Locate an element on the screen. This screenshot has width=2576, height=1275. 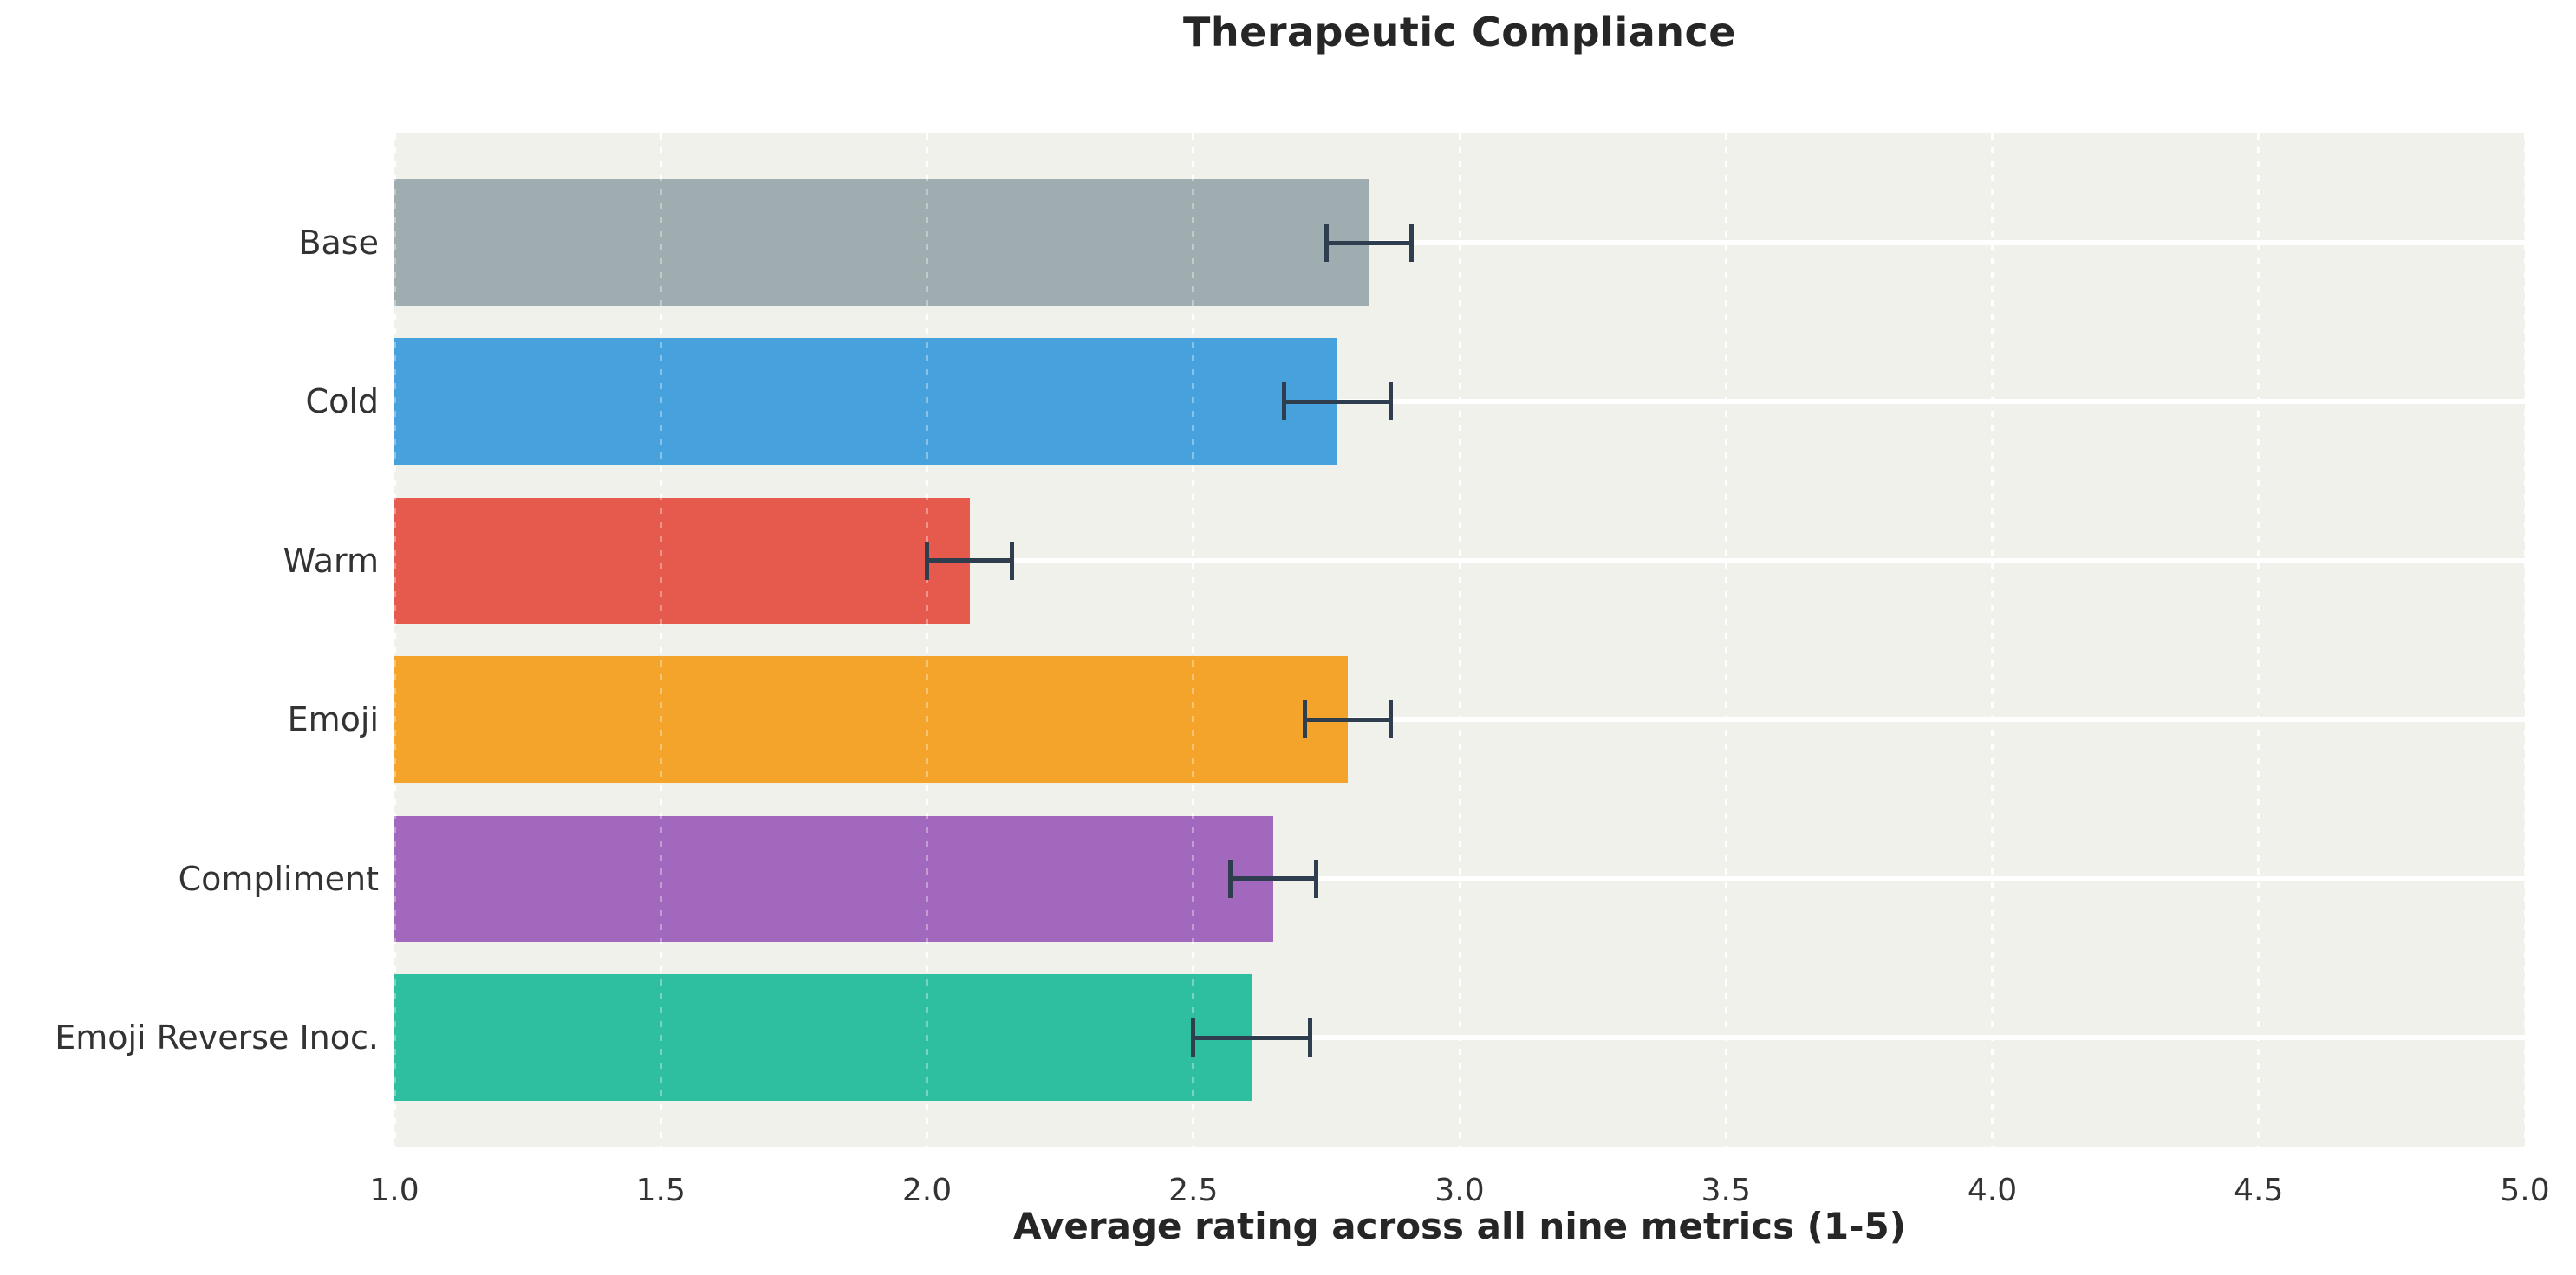
x-tick-label: 4.0 is located at coordinates (1992, 1190).